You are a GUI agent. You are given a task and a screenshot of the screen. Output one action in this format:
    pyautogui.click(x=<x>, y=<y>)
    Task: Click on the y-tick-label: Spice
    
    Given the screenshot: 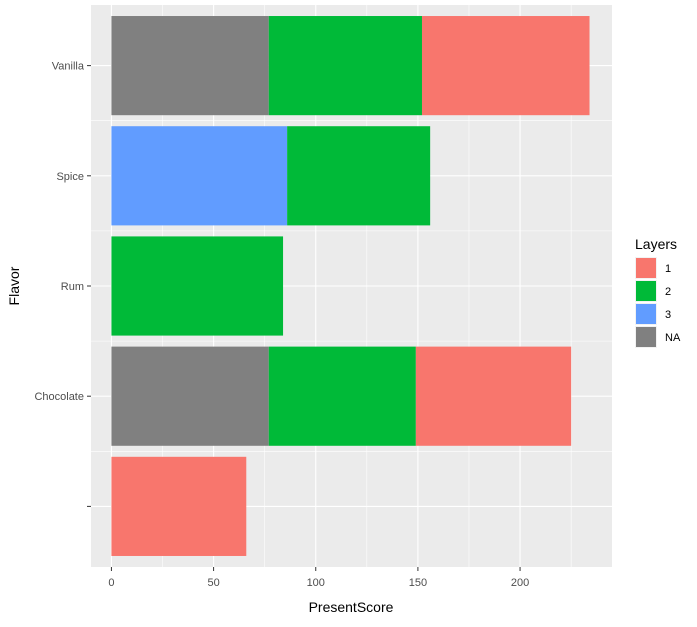 What is the action you would take?
    pyautogui.click(x=70, y=177)
    